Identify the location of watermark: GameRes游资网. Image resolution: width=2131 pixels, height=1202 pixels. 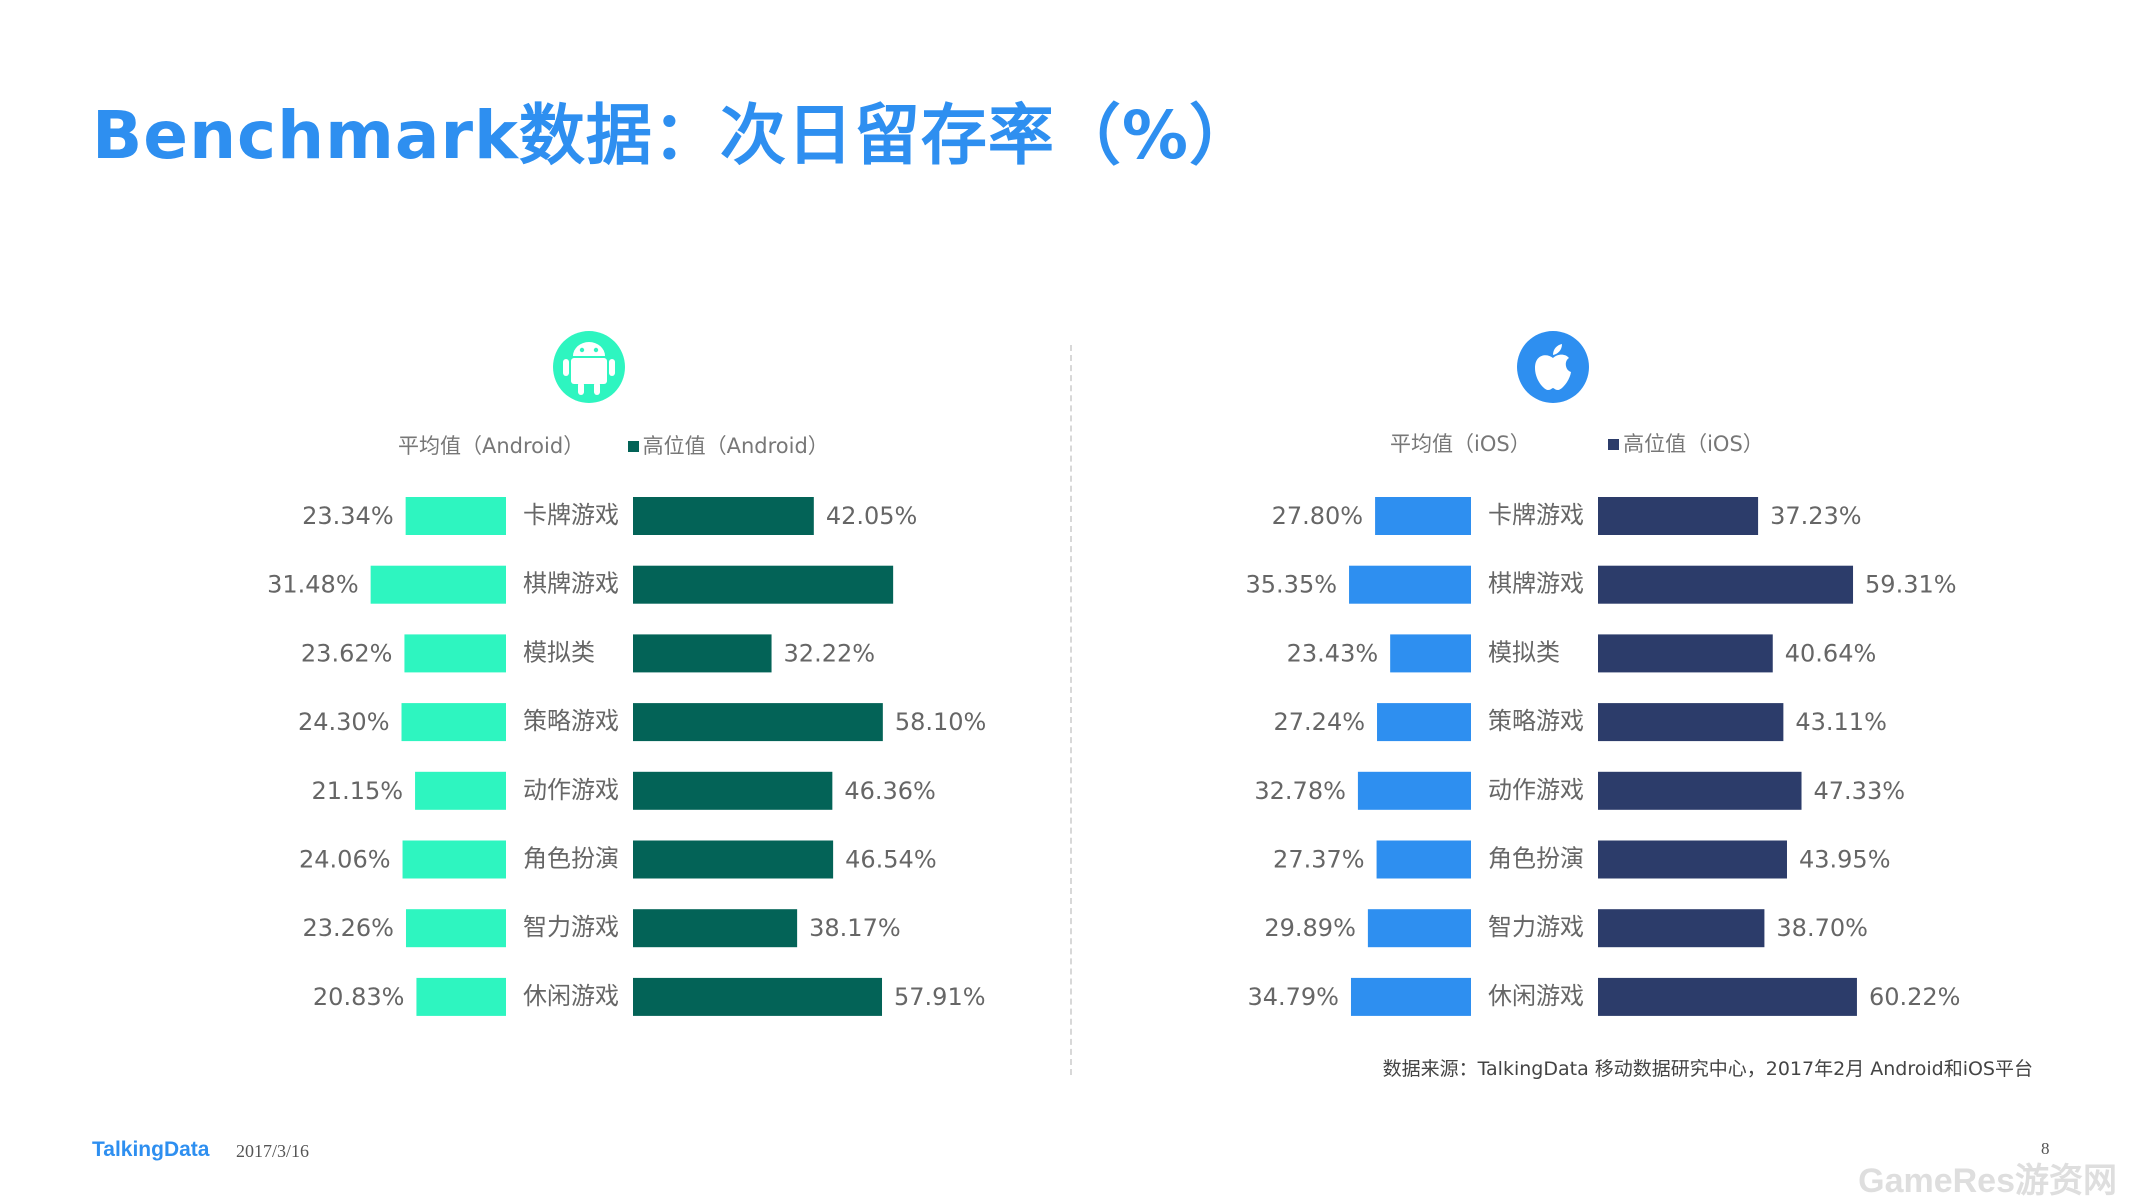
(1987, 1181).